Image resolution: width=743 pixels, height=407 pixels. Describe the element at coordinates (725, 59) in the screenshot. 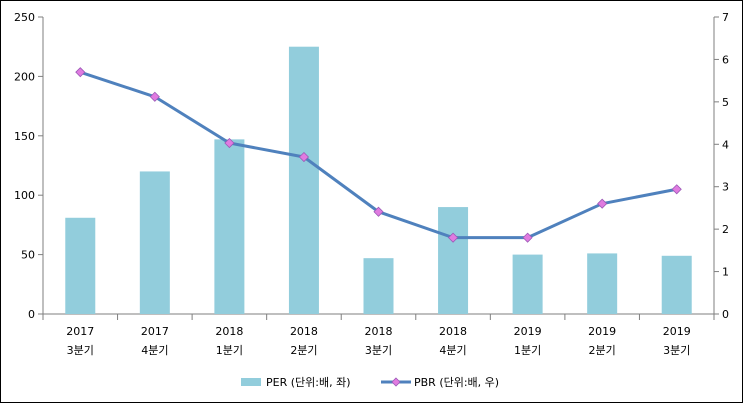

I see `y-right-tick-label: 6` at that location.